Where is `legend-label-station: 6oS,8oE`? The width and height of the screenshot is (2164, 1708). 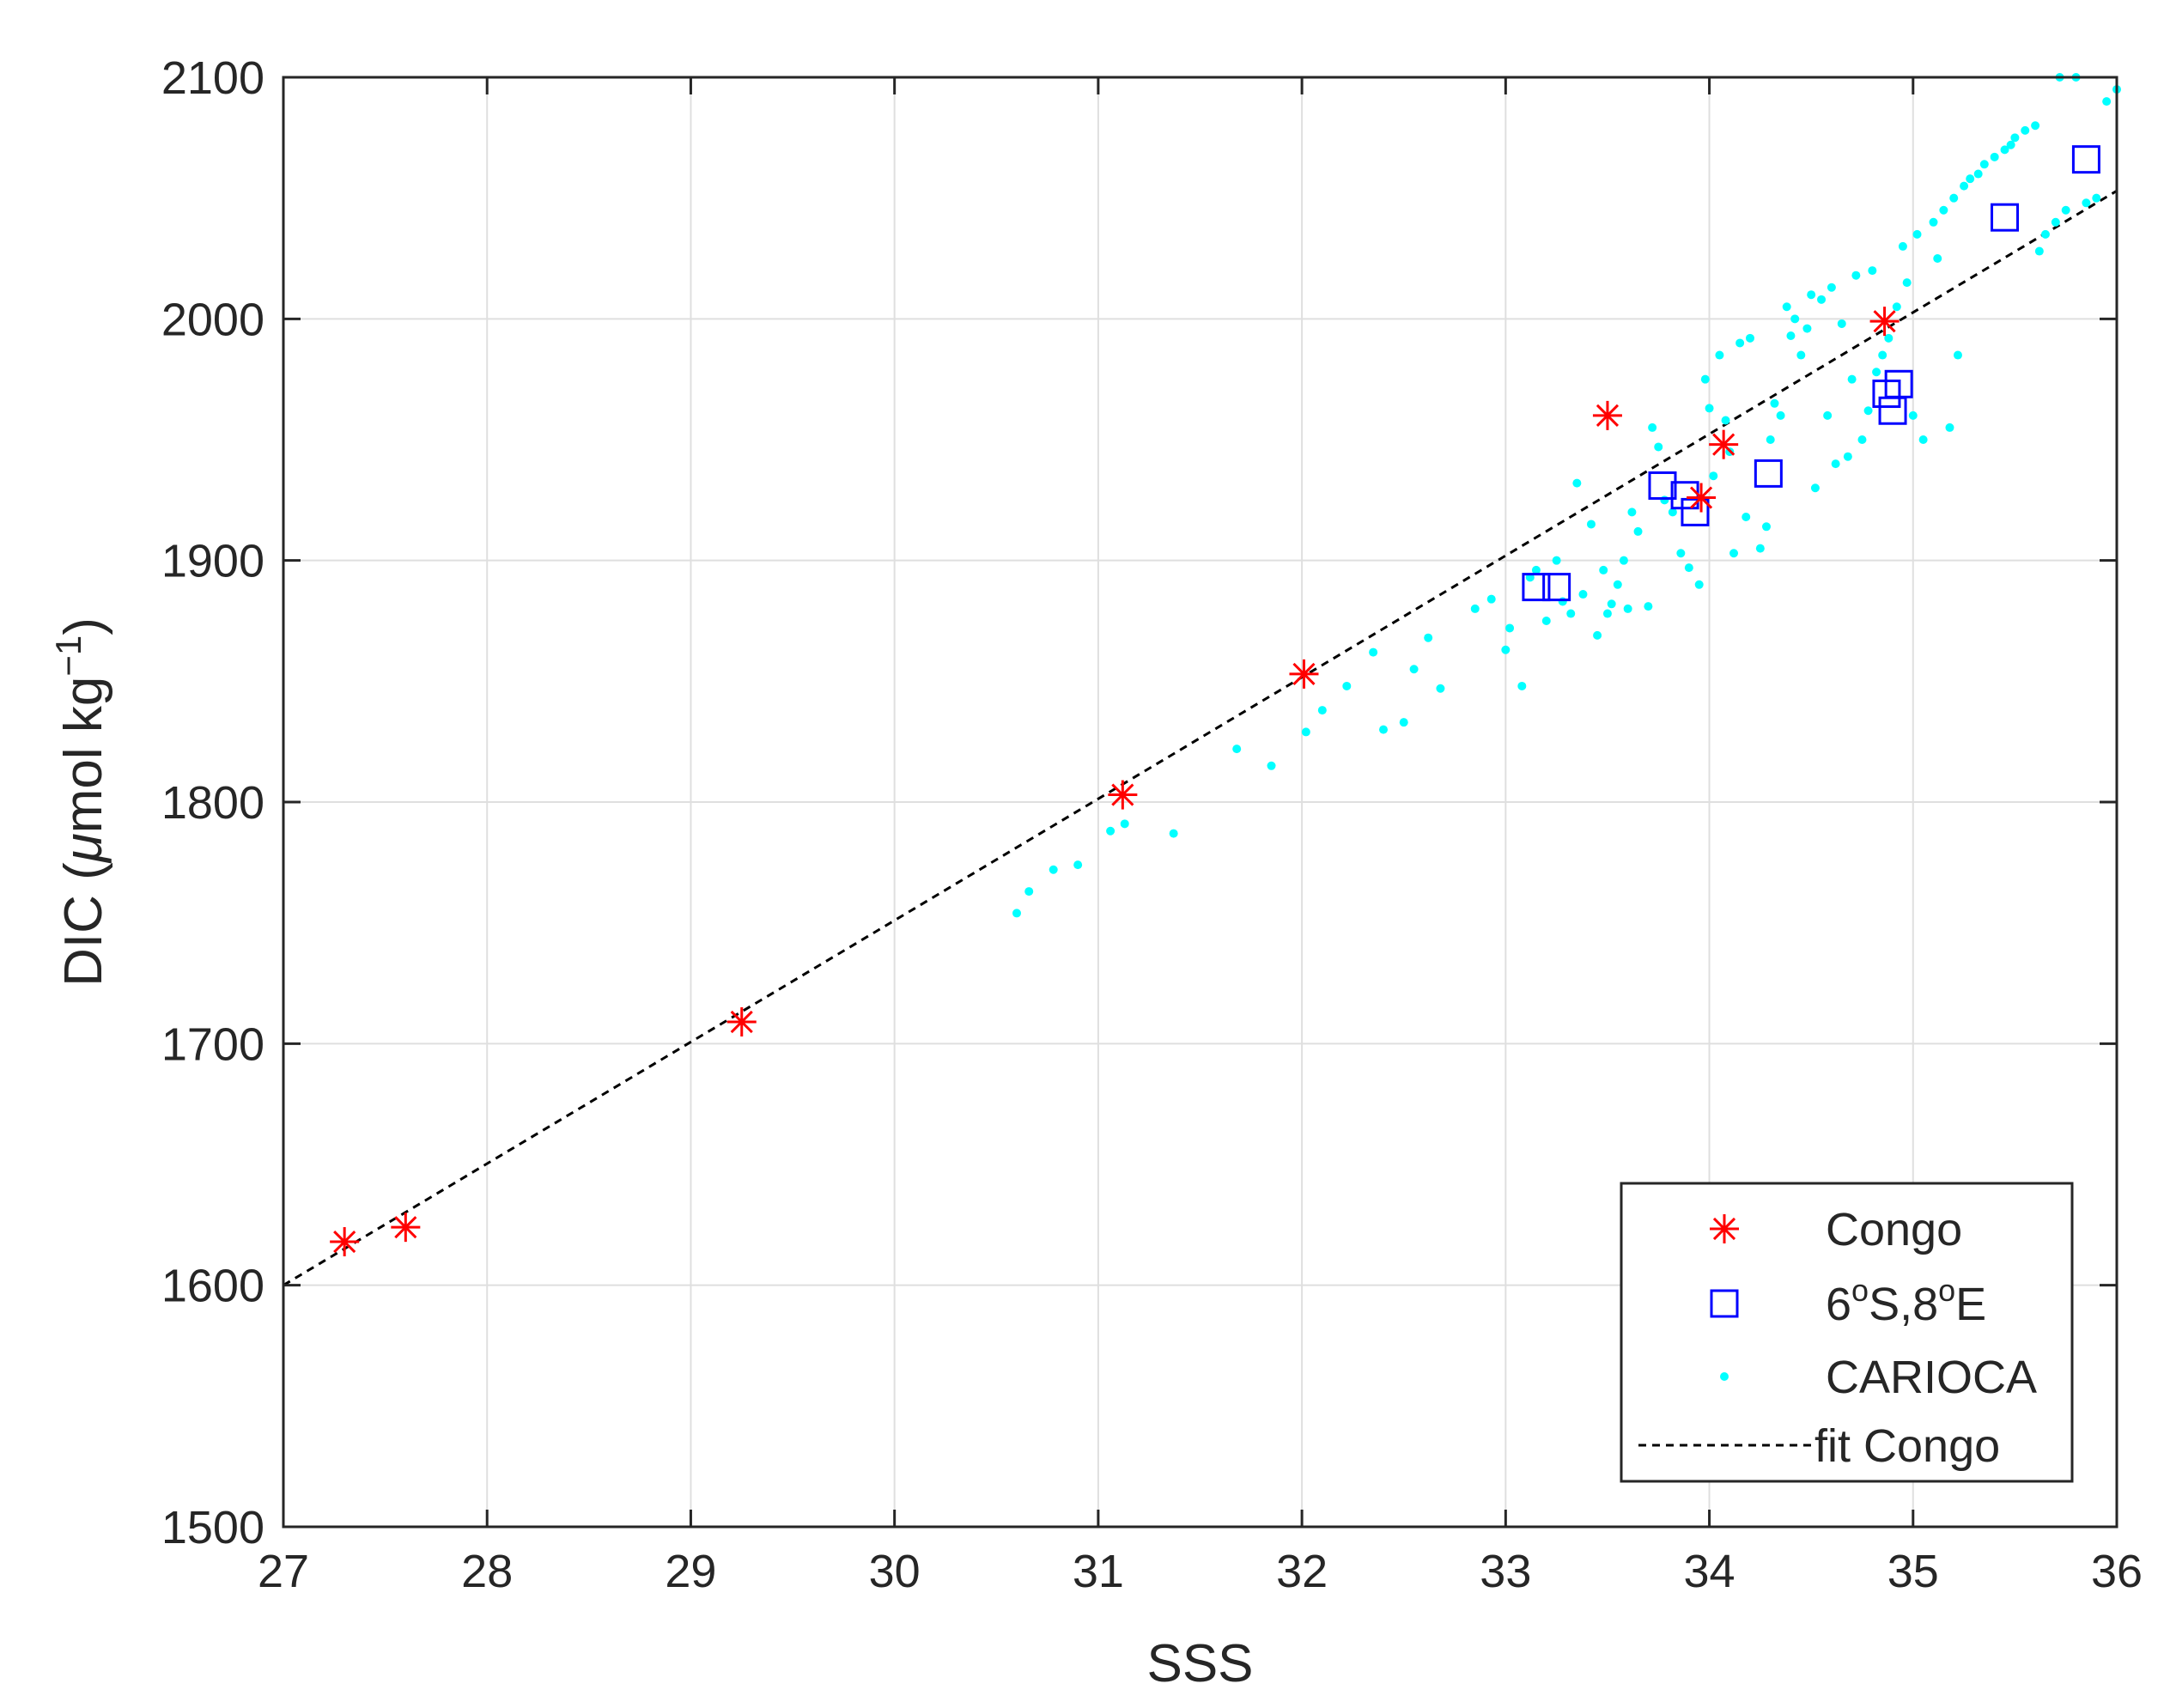
legend-label-station: 6oS,8oE is located at coordinates (1906, 1301).